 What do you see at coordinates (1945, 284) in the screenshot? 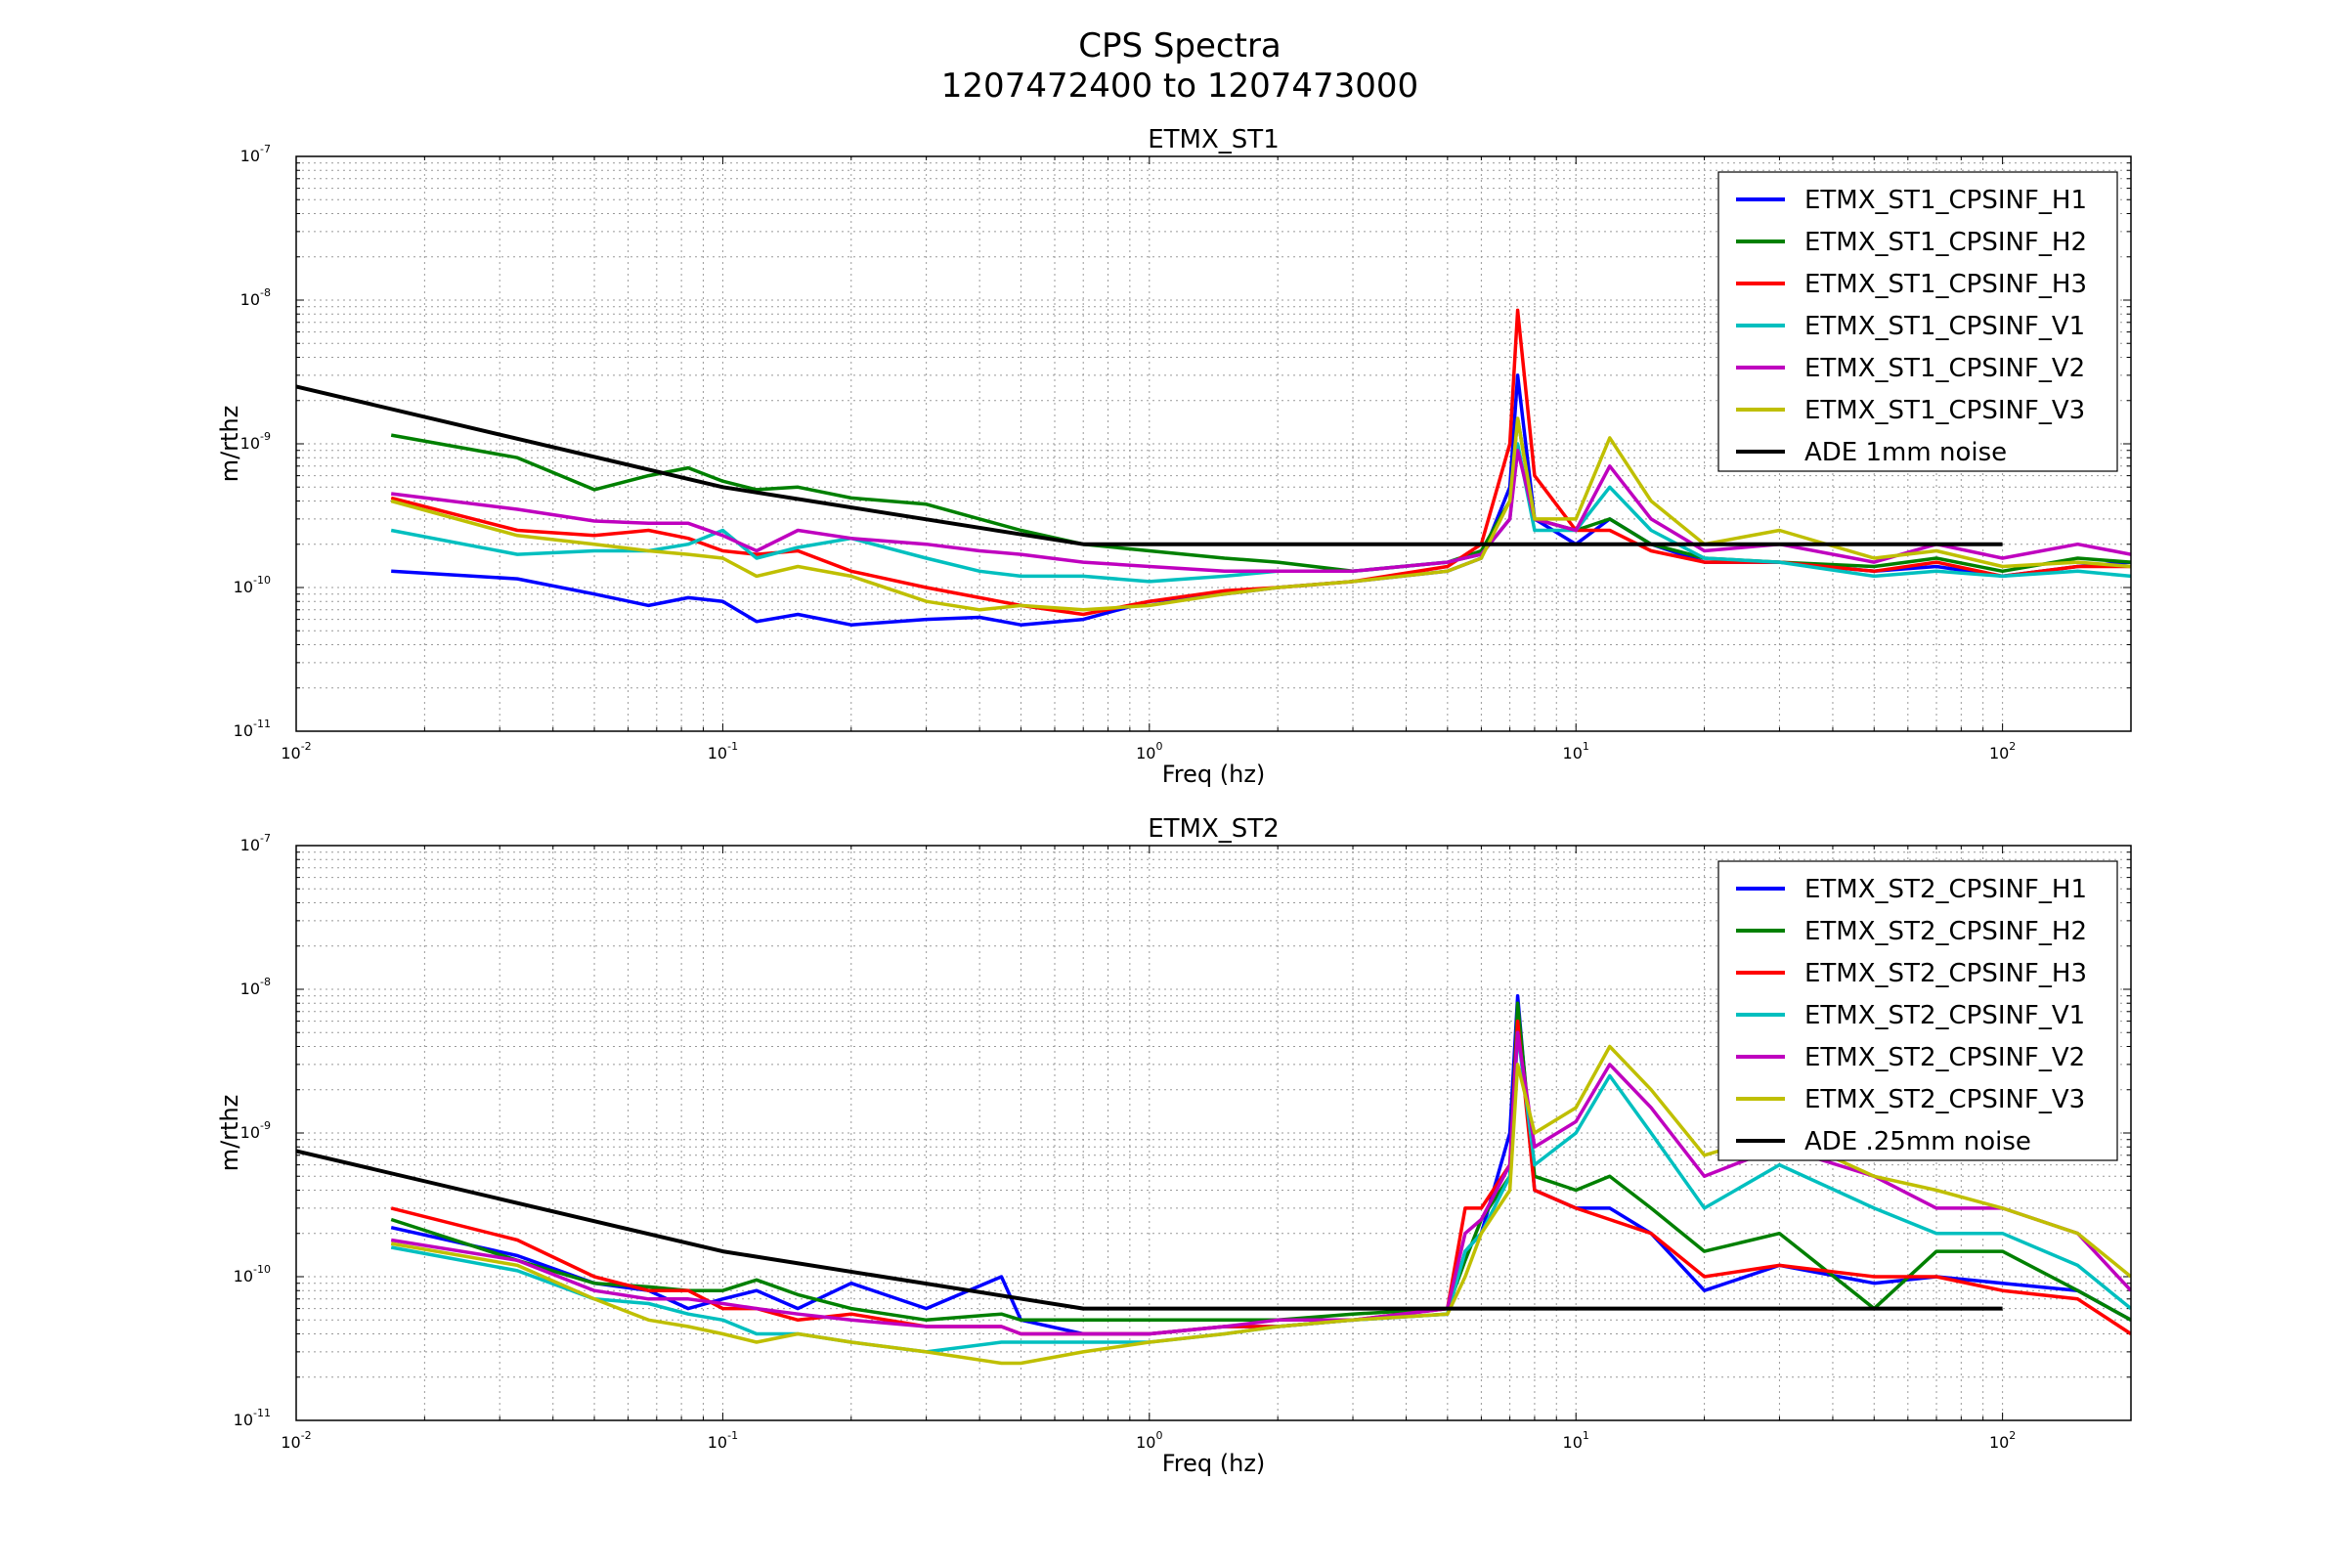
I see `legend-label: ETMX_ST1_CPSINF_H3` at bounding box center [1945, 284].